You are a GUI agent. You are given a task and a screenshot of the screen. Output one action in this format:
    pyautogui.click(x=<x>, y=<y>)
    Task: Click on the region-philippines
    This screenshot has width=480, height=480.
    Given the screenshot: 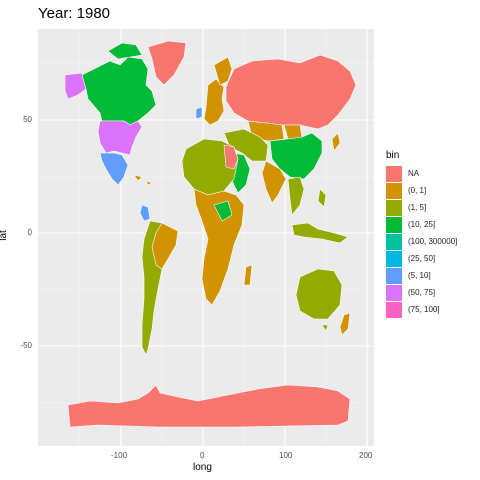 What is the action you would take?
    pyautogui.click(x=322, y=198)
    